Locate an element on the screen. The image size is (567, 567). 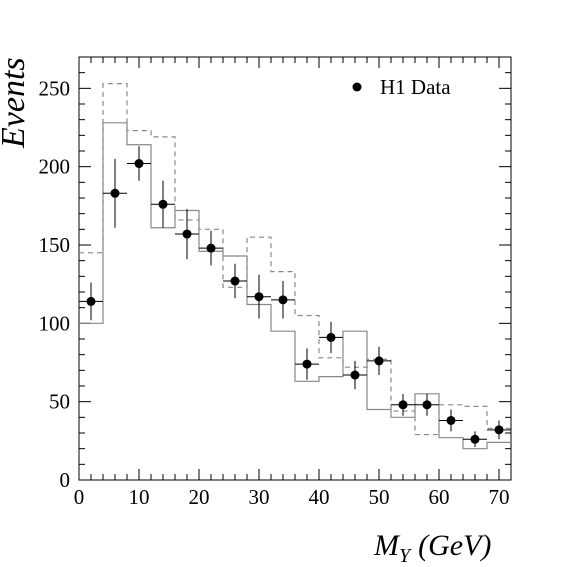
x-tick-label: 20 is located at coordinates (199, 497).